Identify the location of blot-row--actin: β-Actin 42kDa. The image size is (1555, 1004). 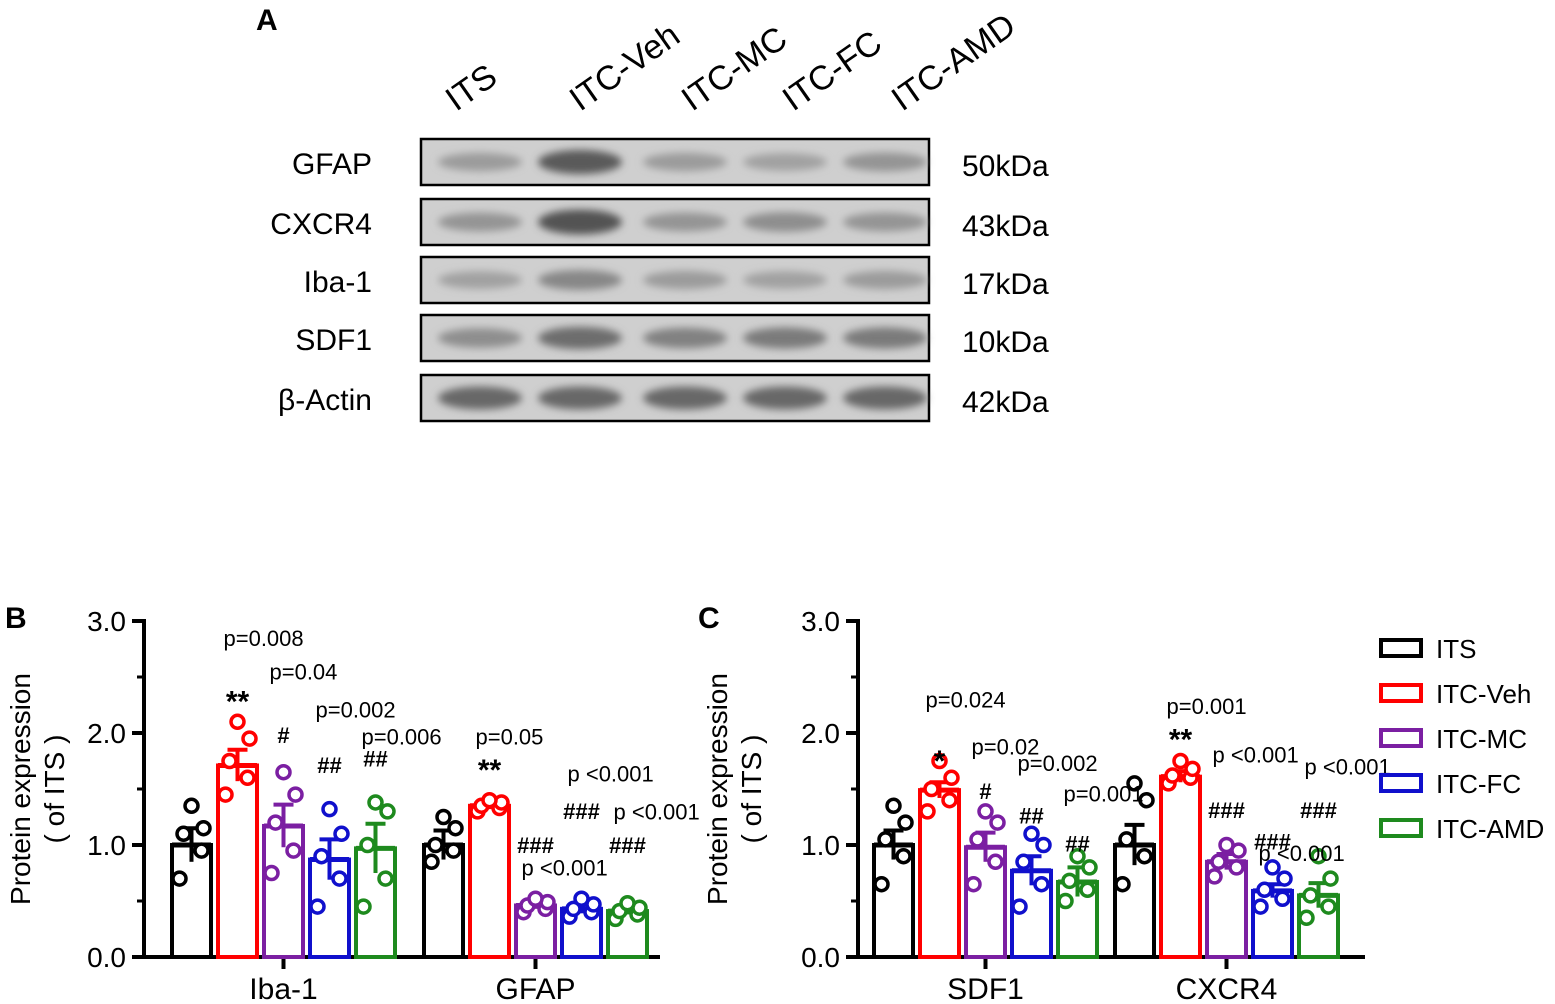
(663, 398).